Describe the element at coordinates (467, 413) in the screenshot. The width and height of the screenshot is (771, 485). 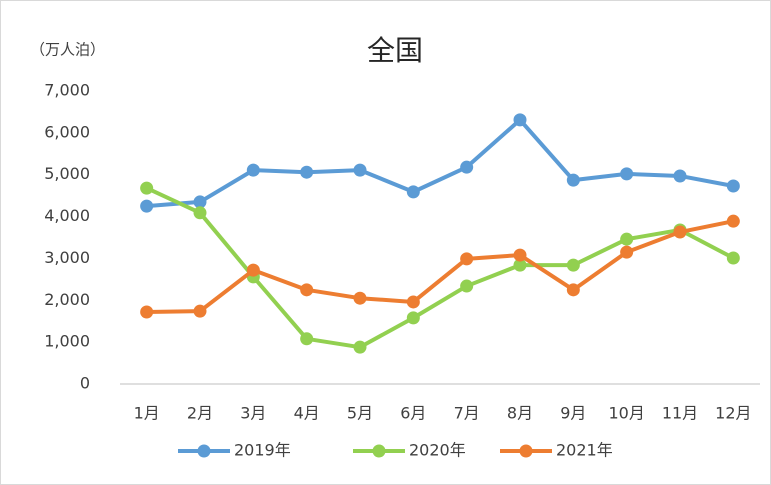
I see `x-tick-label: 7月` at that location.